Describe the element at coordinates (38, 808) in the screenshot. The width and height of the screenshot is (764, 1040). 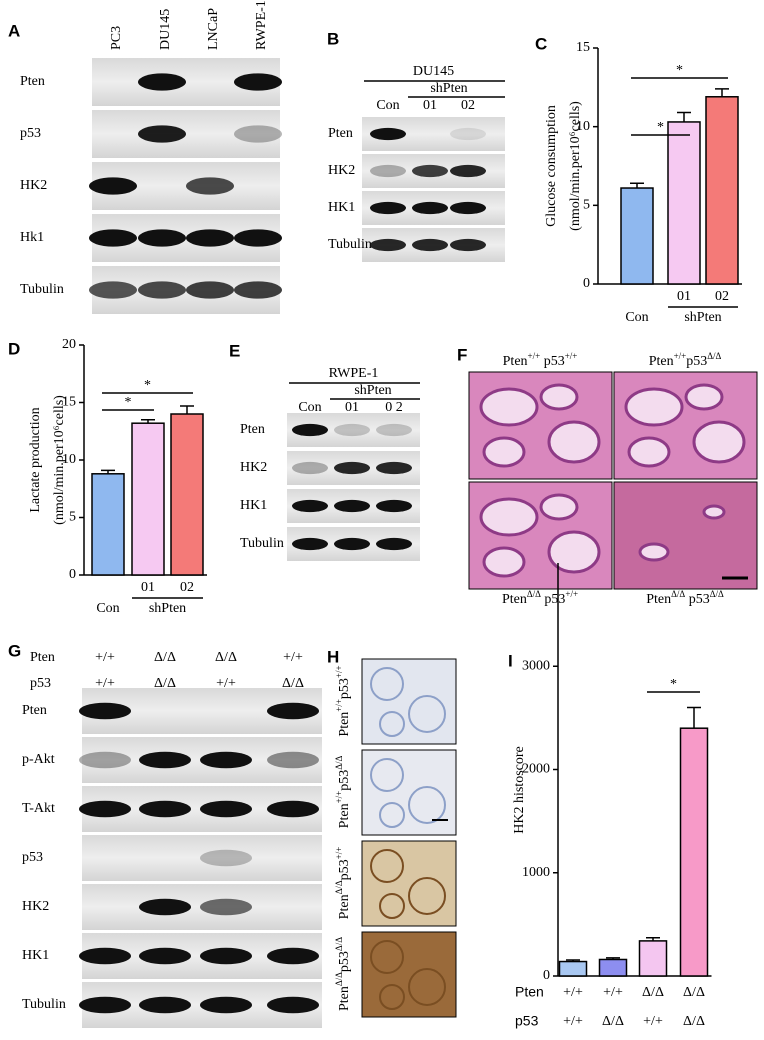
I see `blot-row-label: T-Akt` at that location.